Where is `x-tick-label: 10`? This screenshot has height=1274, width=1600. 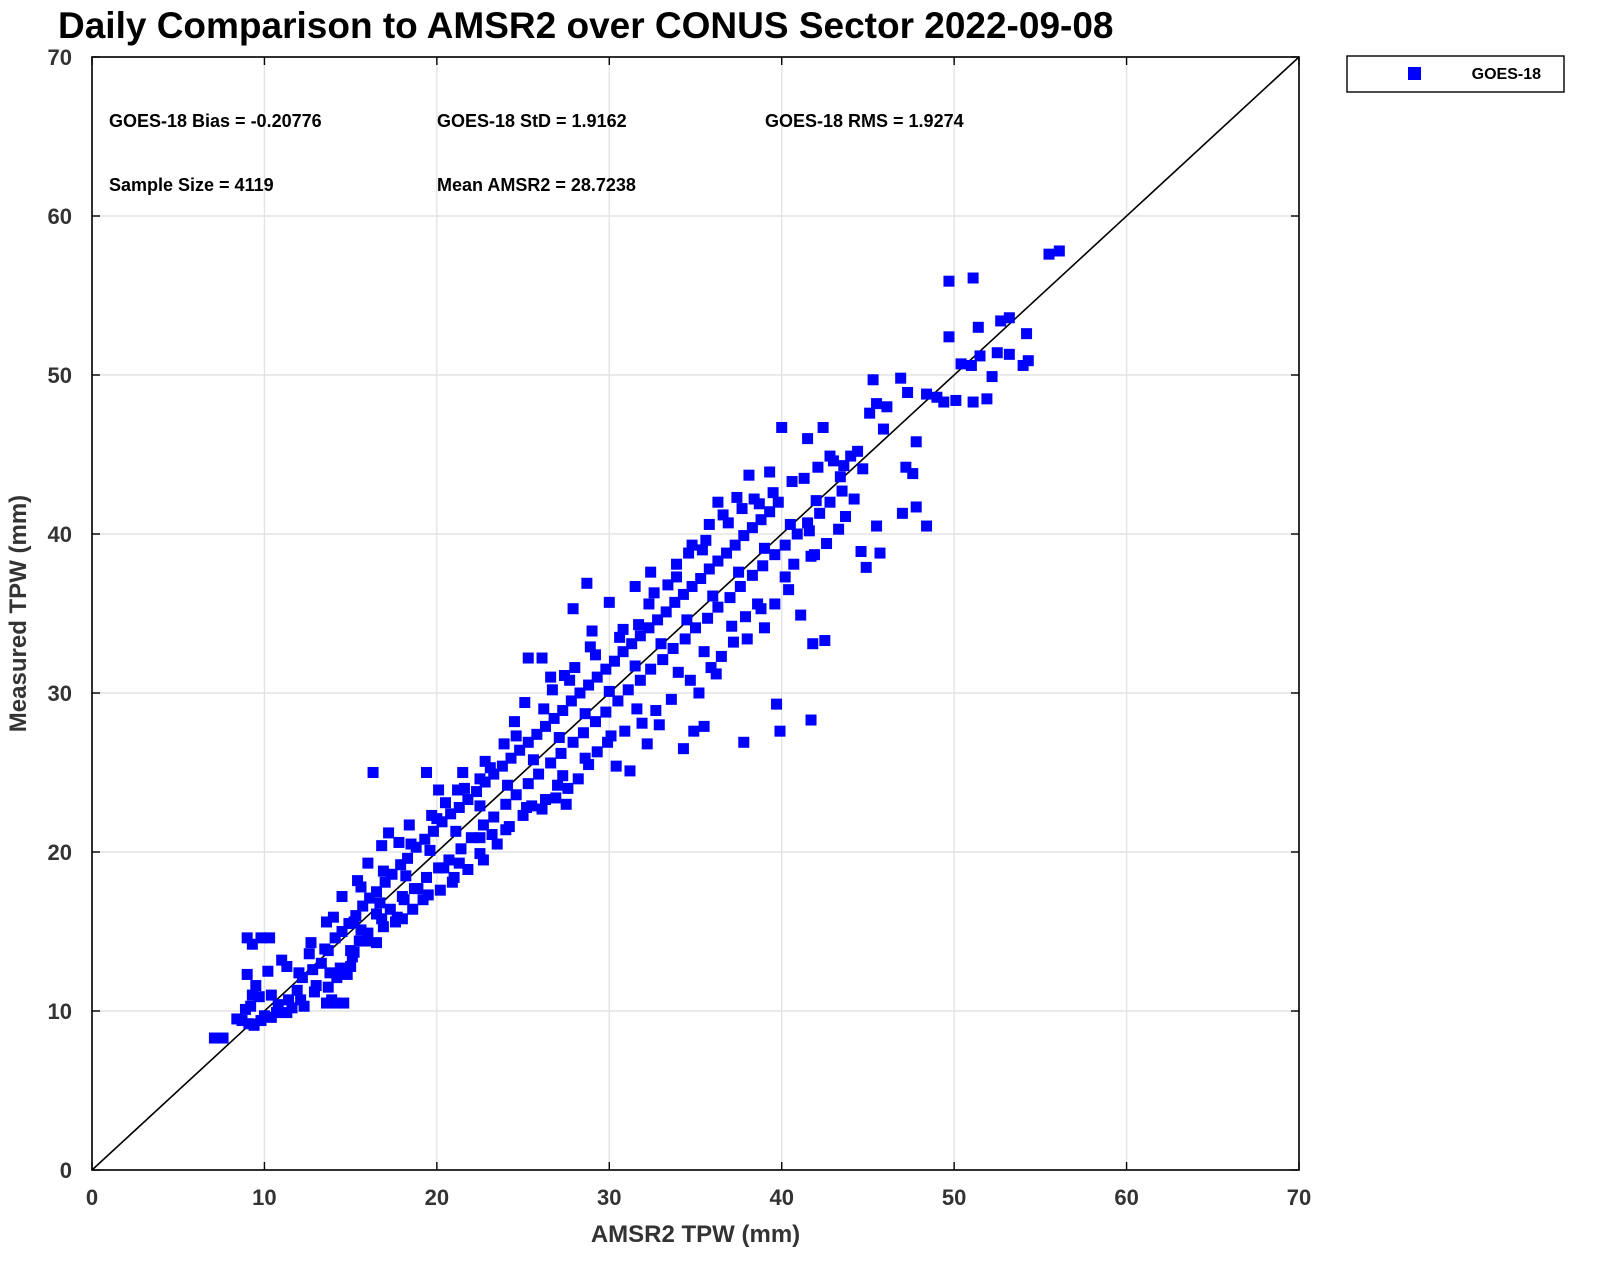 x-tick-label: 10 is located at coordinates (264, 1197).